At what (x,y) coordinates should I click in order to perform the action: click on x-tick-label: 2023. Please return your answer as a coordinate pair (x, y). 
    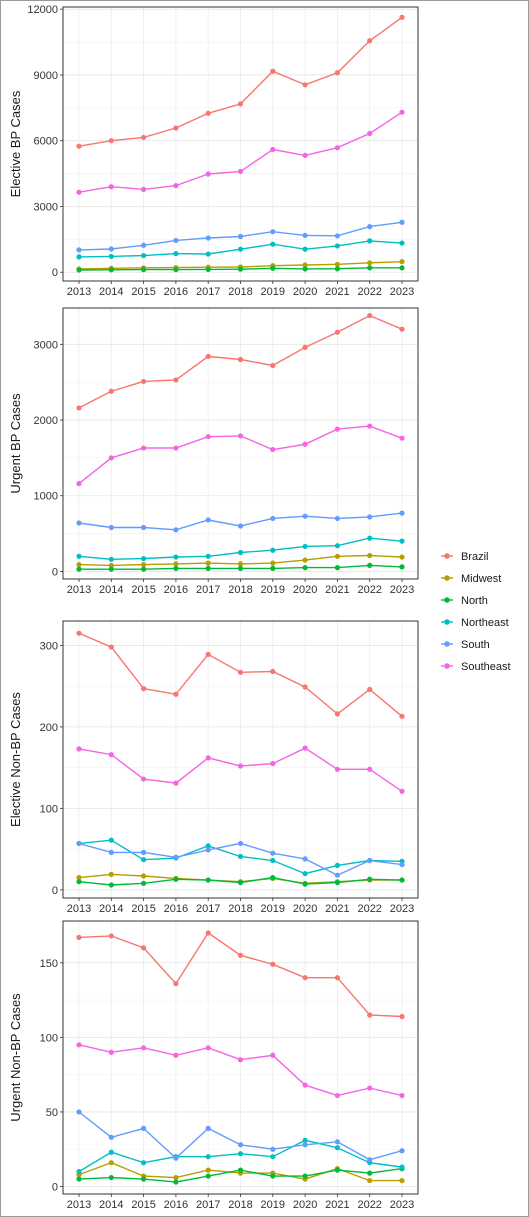
    Looking at the image, I should click on (402, 1205).